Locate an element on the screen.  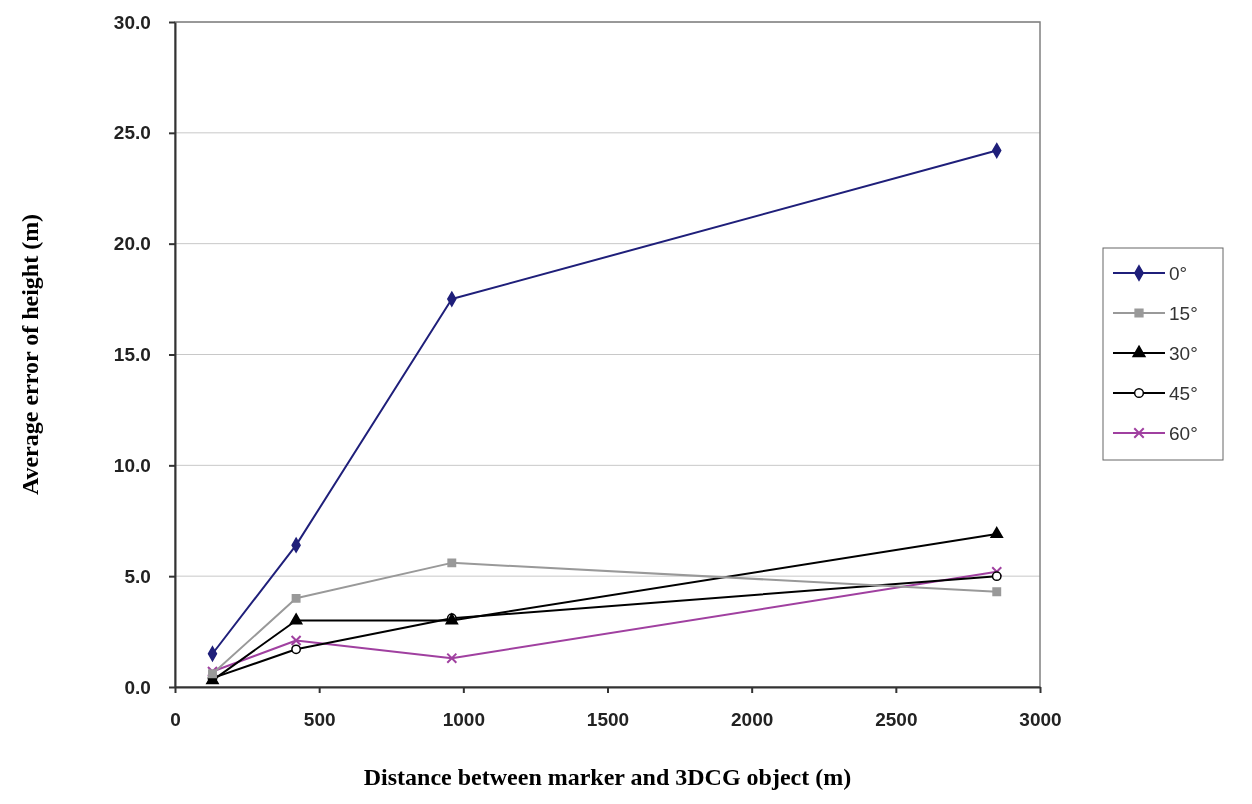
y-tick-label: 30.0 is located at coordinates (132, 22).